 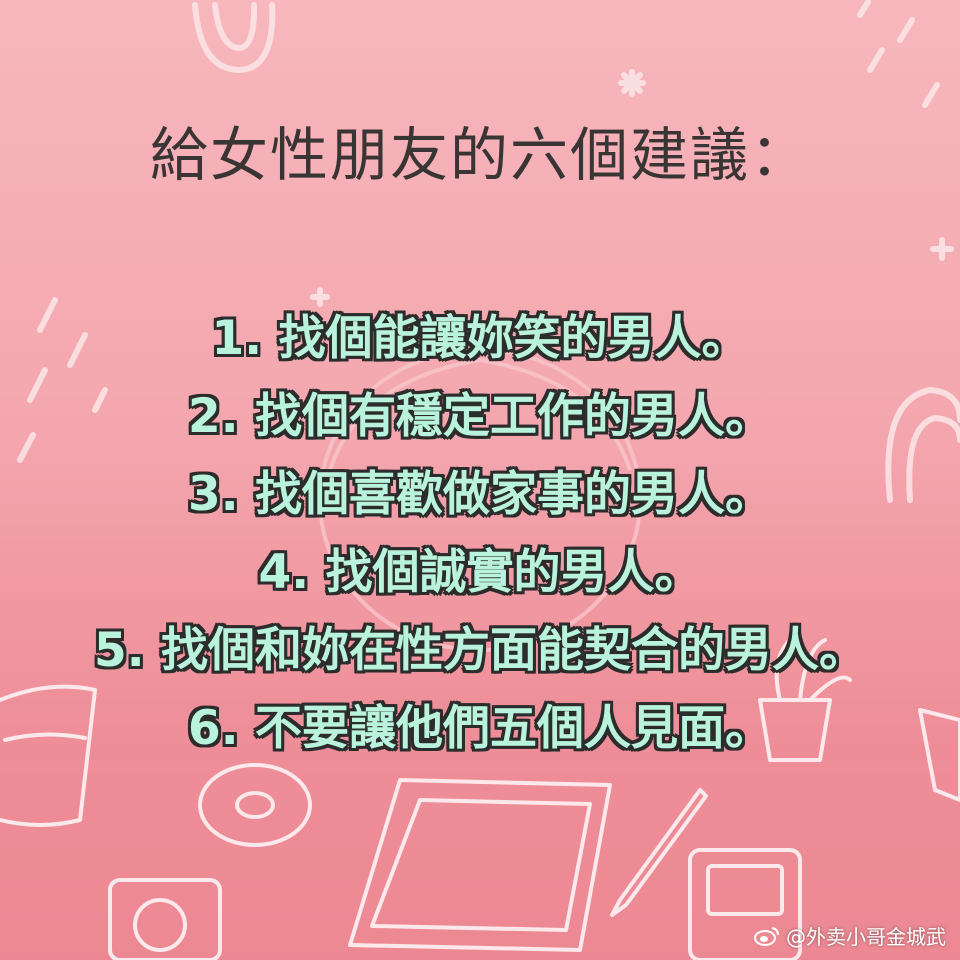 What do you see at coordinates (480, 650) in the screenshot?
I see `list-item: 5. 找個和妳在性方面能契合的男人。` at bounding box center [480, 650].